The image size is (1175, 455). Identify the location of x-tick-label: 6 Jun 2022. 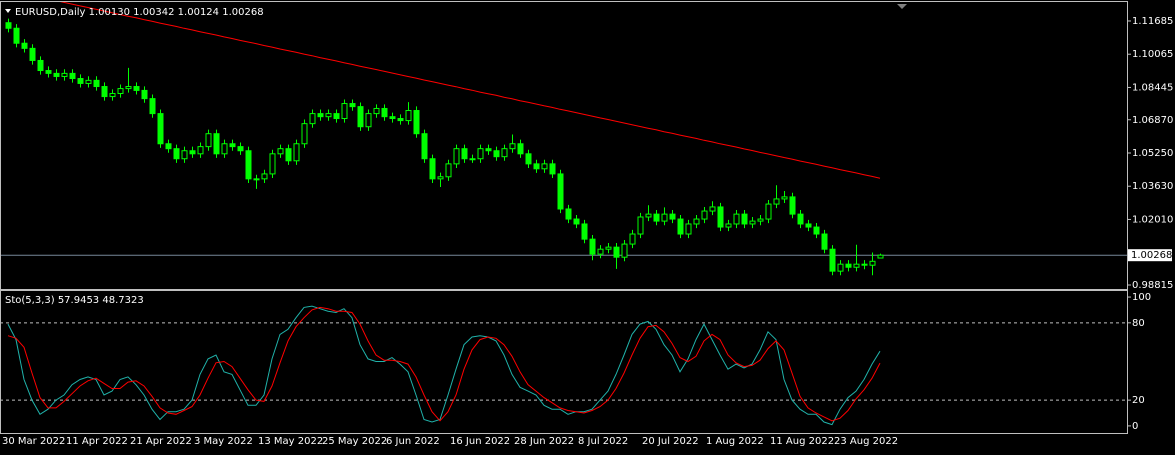
(413, 441).